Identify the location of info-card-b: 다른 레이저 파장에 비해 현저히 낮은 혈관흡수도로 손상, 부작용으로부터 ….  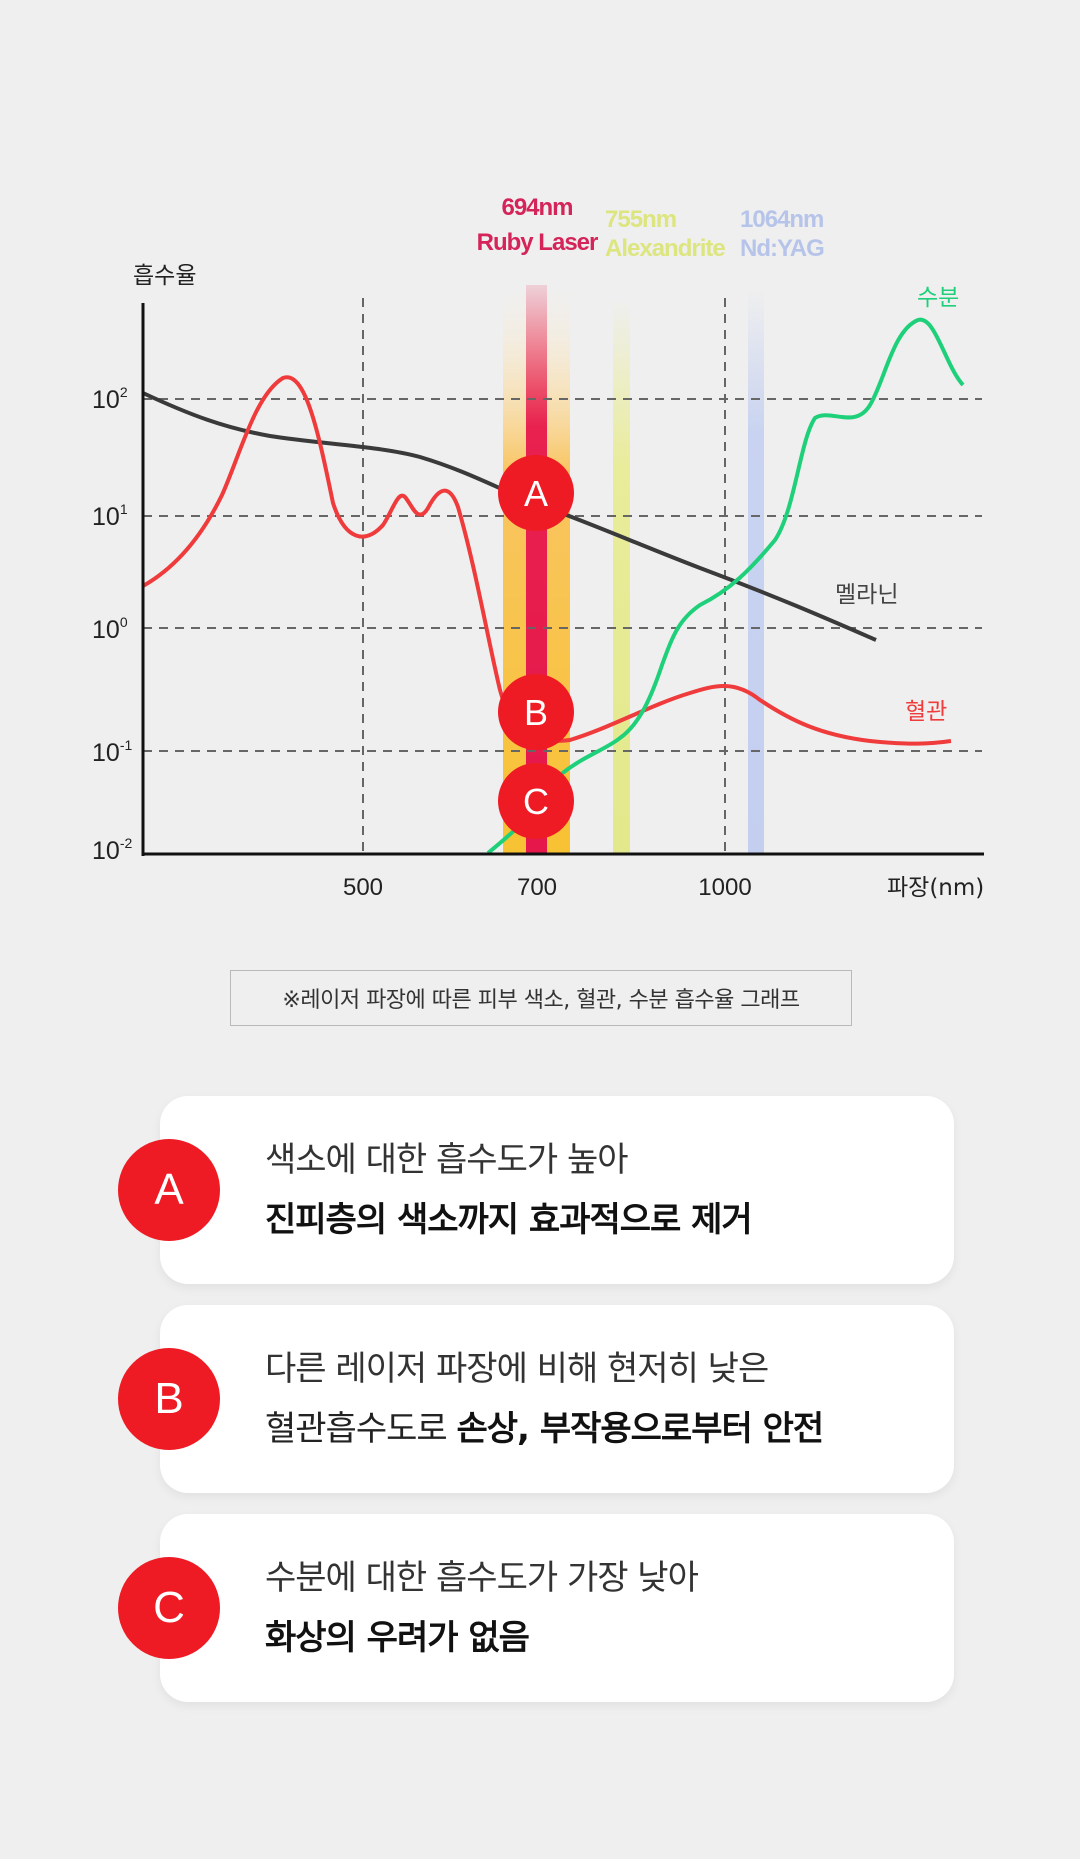
(557, 1399).